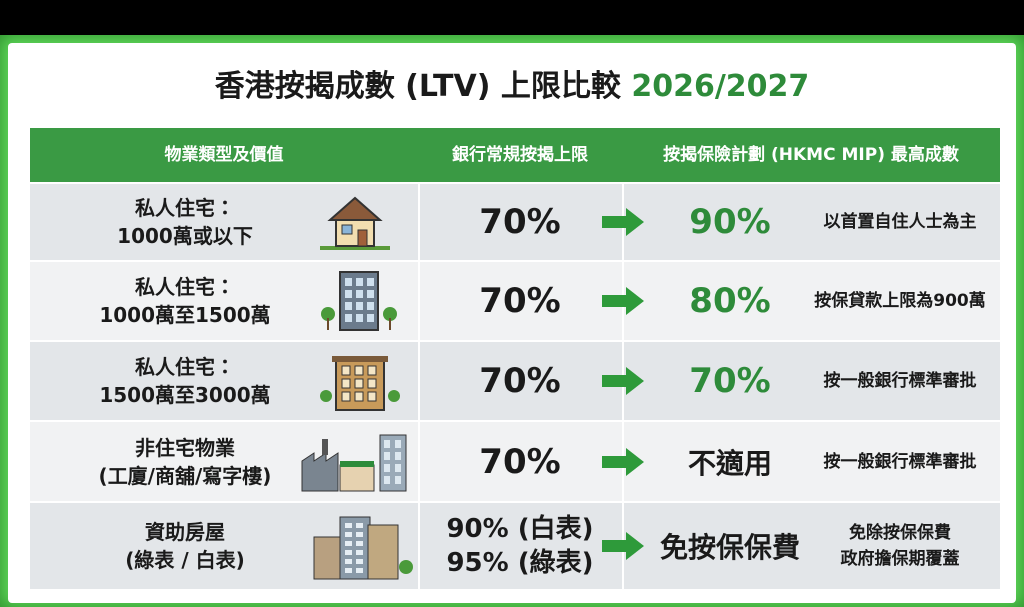 The image size is (1024, 607). Describe the element at coordinates (185, 301) in the screenshot. I see `property-cell: 私人住宅： 1000萬至1500萬` at that location.